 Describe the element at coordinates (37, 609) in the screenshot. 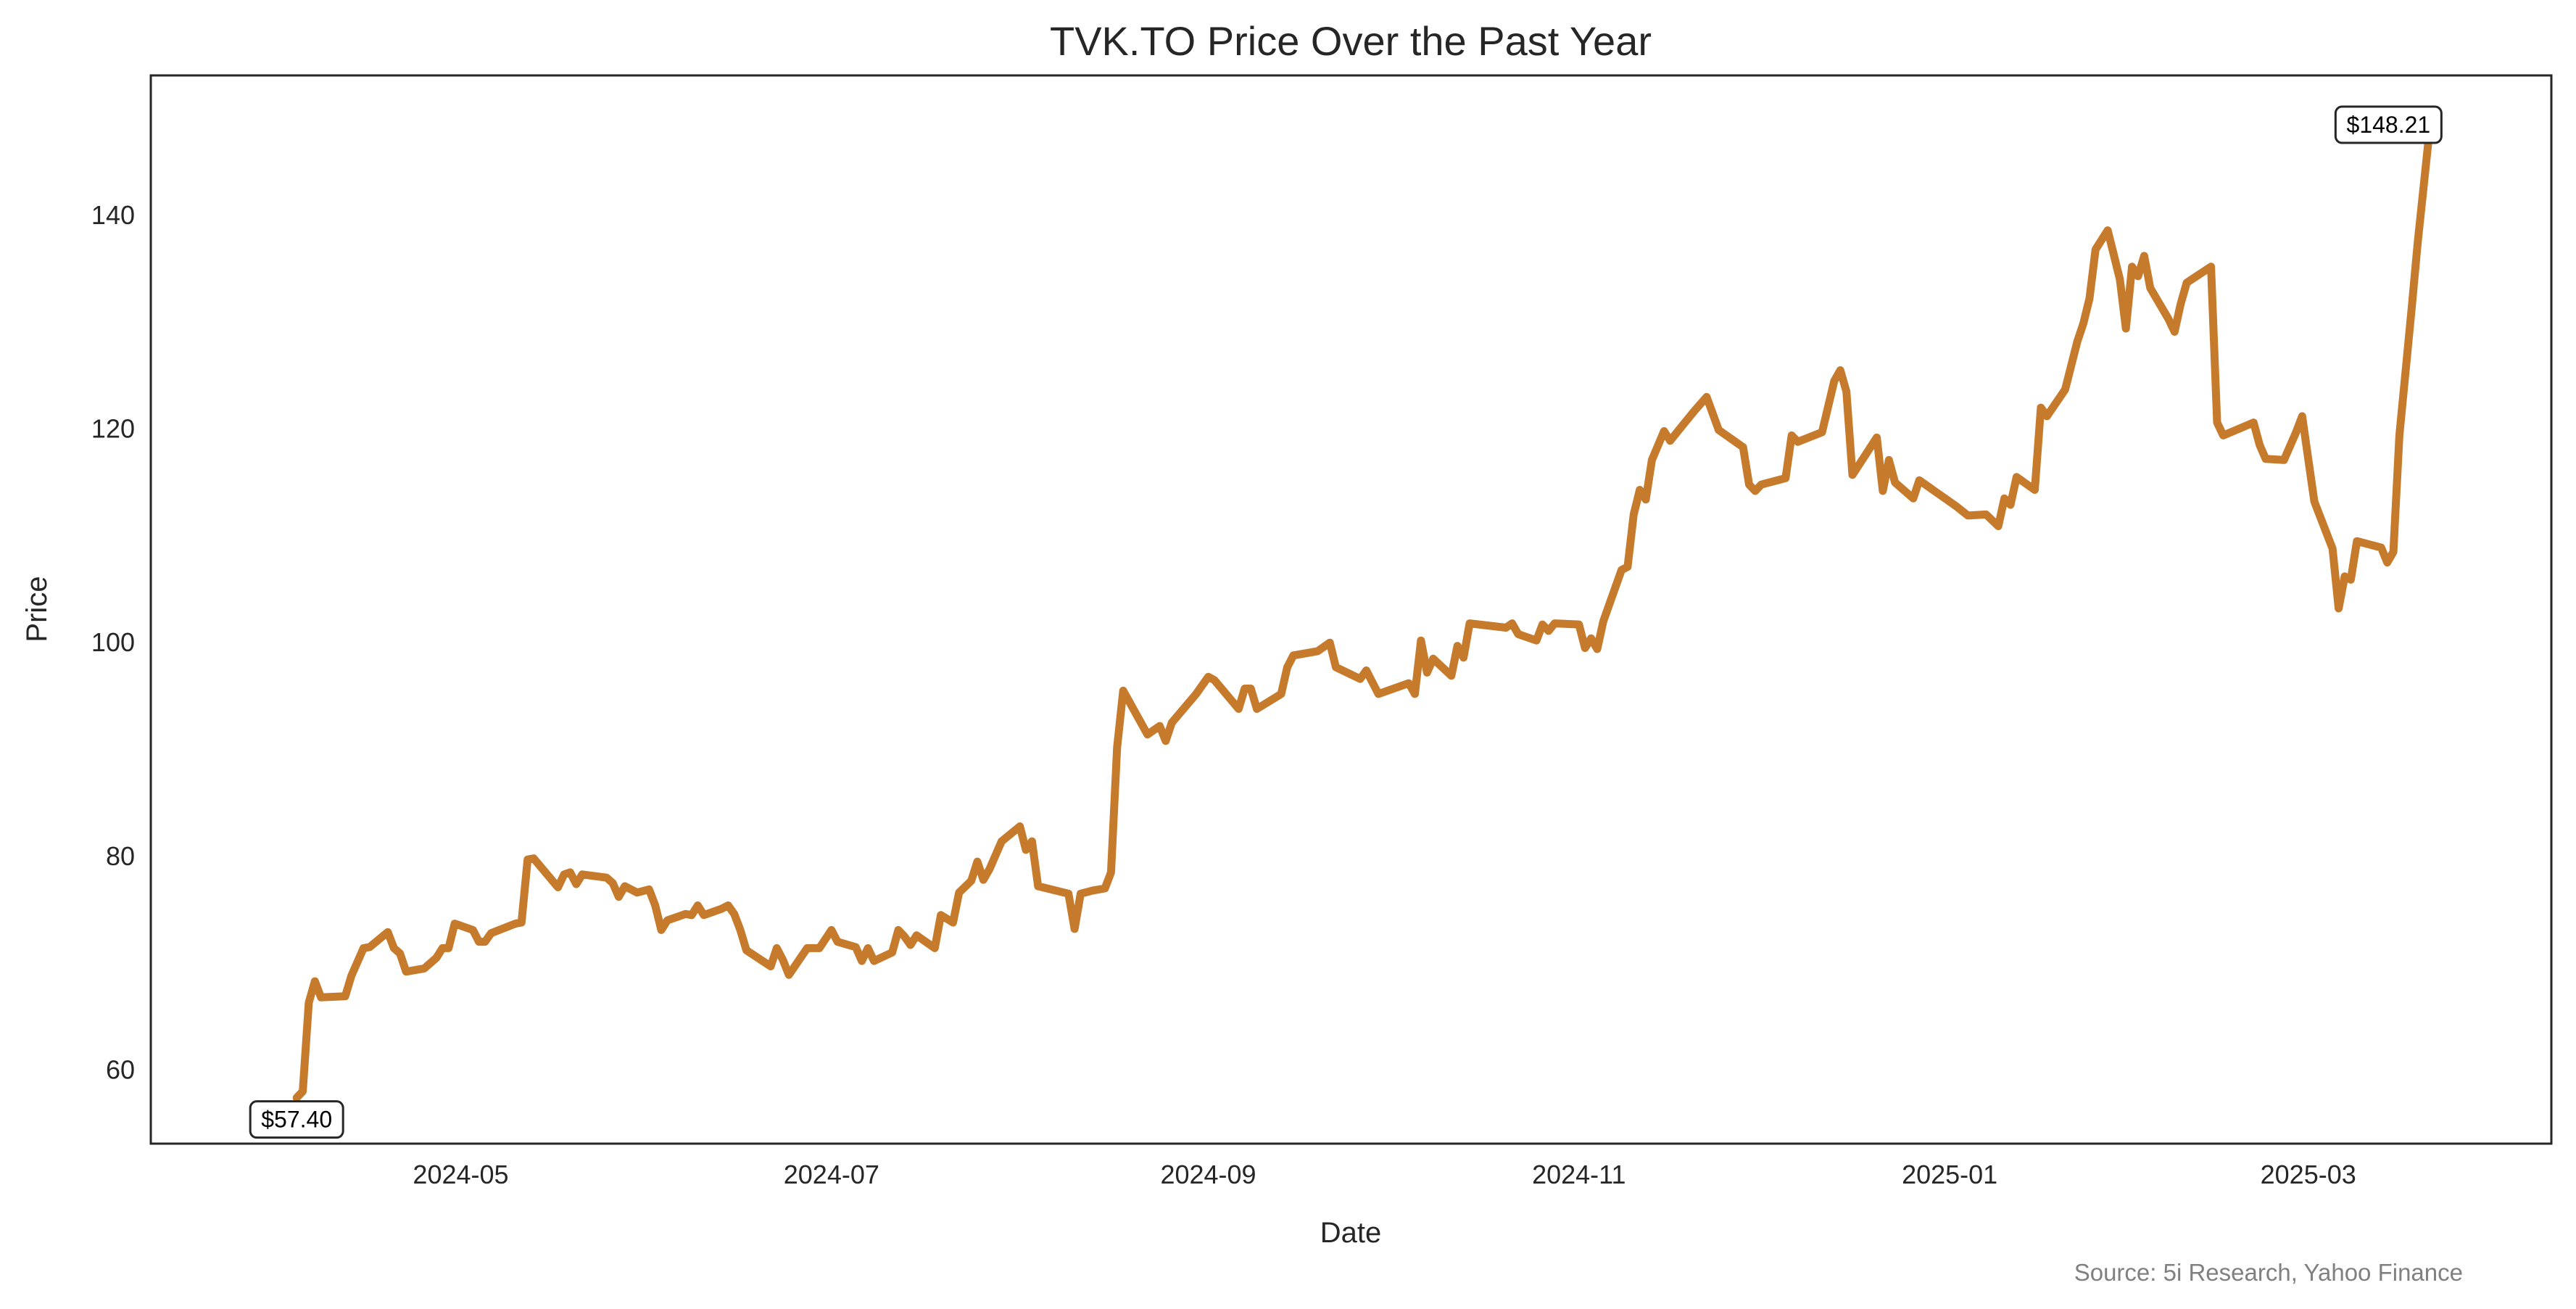

I see `y-axis-label: Price` at that location.